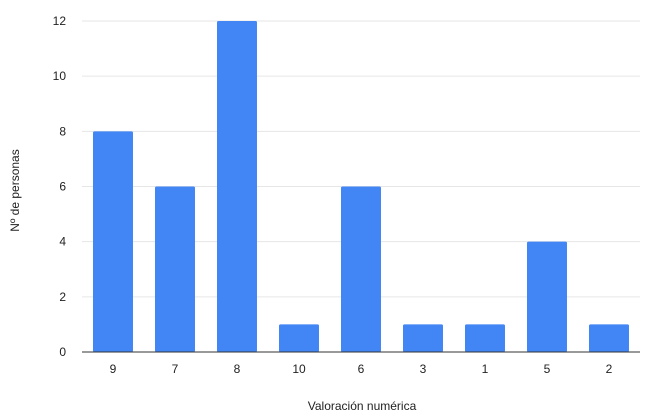 This screenshot has width=646, height=416. I want to click on y-tick-label: 4, so click(62, 242).